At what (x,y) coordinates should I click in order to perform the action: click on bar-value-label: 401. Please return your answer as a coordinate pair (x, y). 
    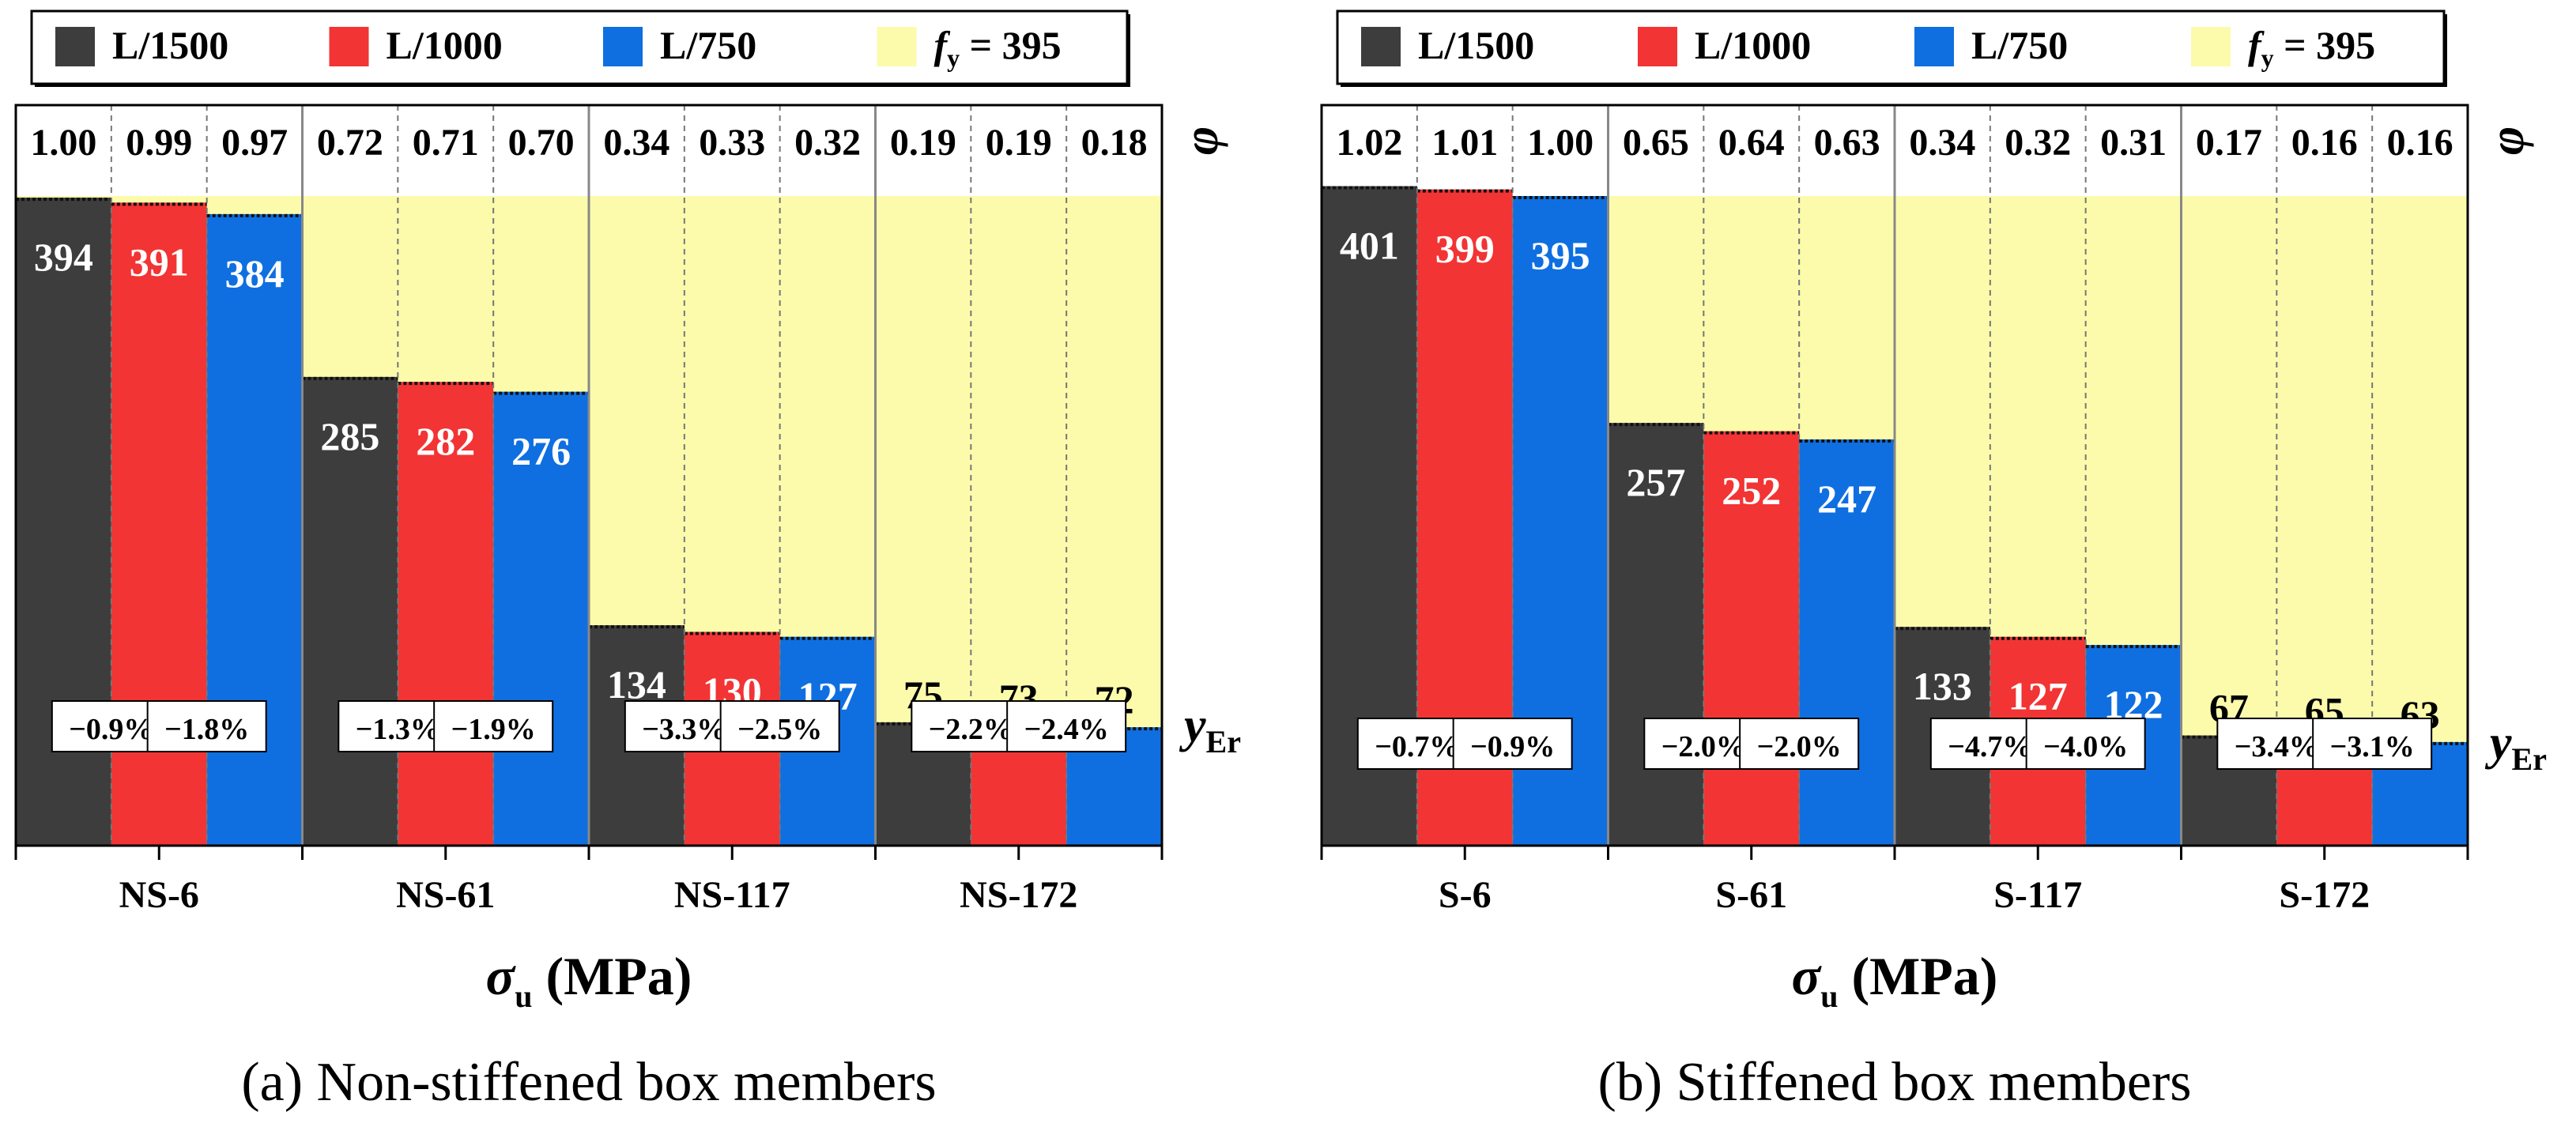
    Looking at the image, I should click on (1369, 246).